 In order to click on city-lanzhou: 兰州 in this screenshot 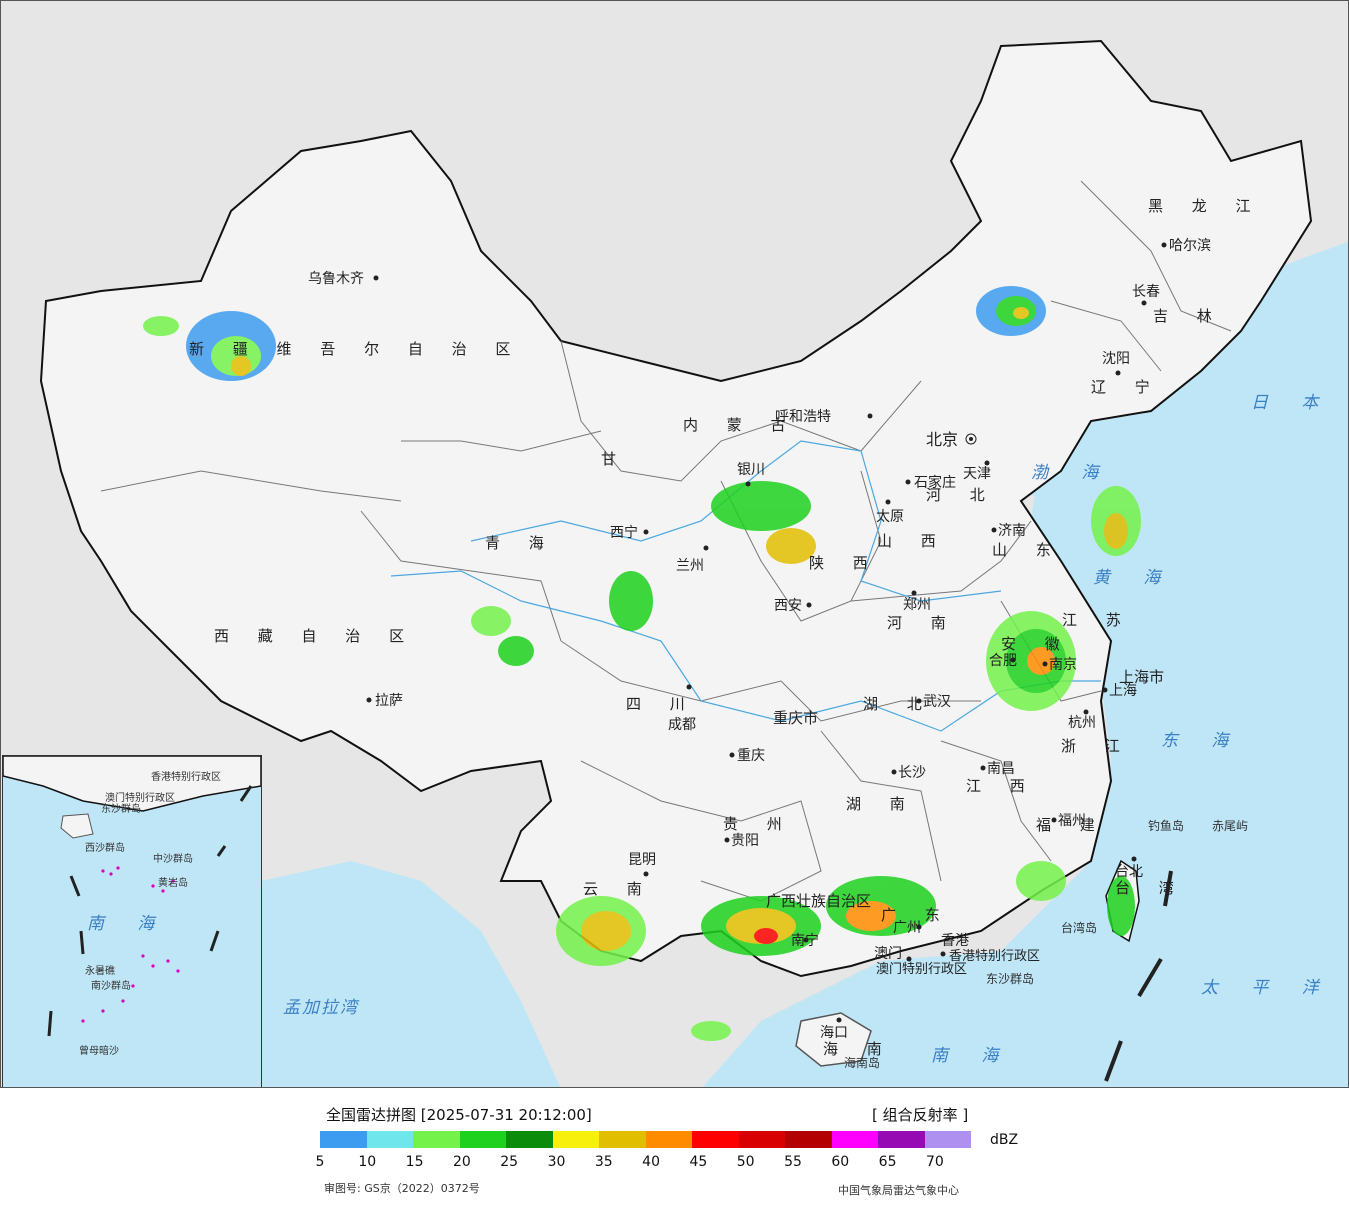, I will do `click(690, 566)`.